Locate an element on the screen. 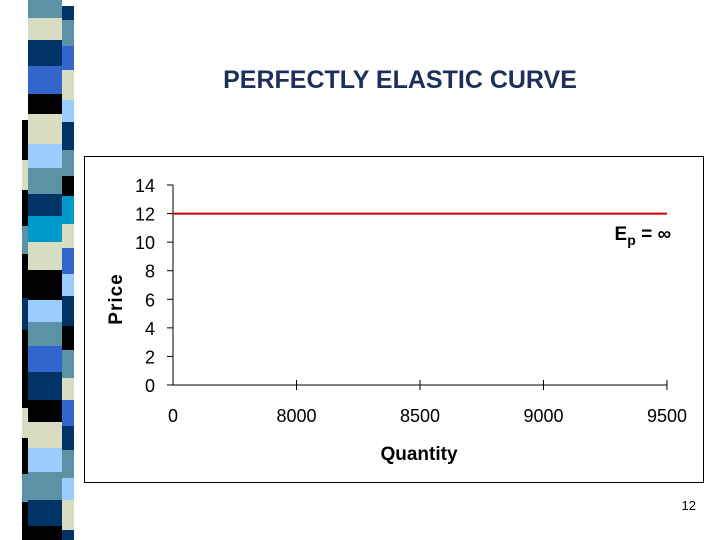 Image resolution: width=720 pixels, height=540 pixels. y-tick-label: 10 is located at coordinates (145, 243).